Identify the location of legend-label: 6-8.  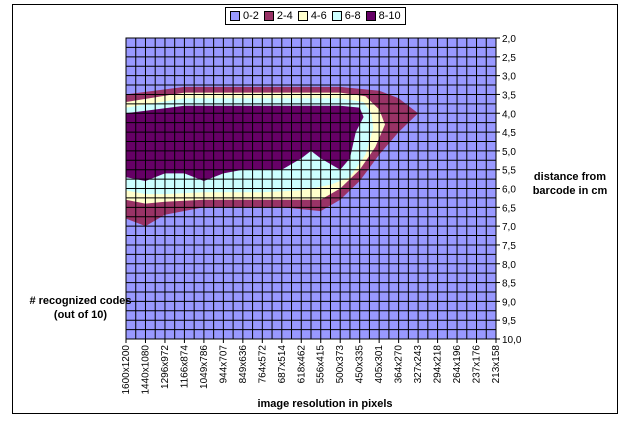
(352, 16).